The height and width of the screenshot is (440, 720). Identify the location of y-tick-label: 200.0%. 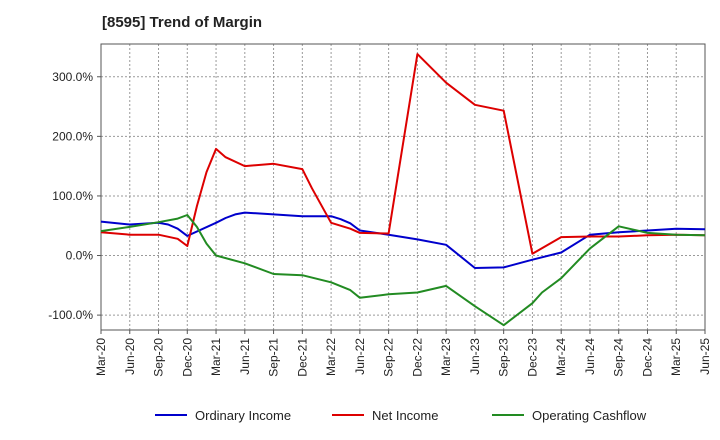
(72, 136).